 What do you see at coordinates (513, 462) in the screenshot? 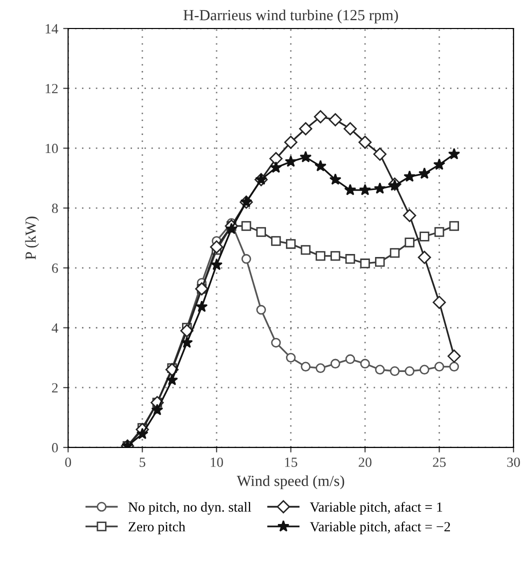
I see `x-tick-label: 30` at bounding box center [513, 462].